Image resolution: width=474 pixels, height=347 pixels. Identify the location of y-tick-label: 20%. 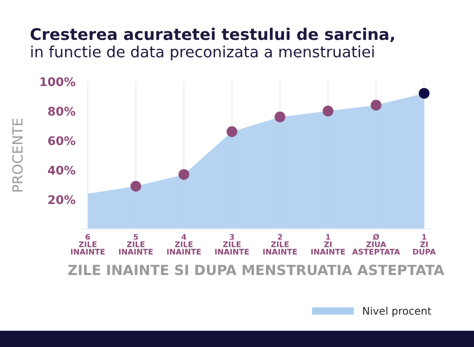
(62, 199).